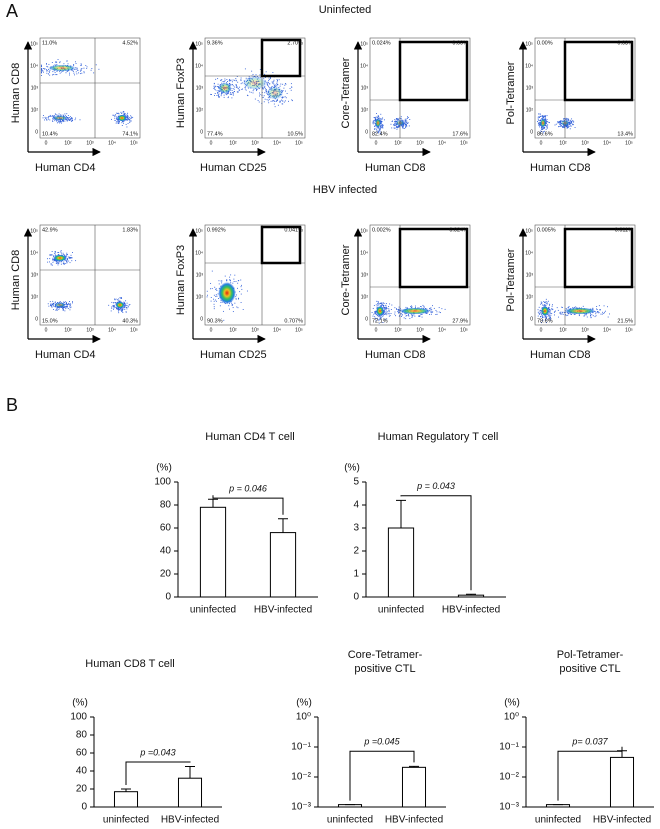 The height and width of the screenshot is (829, 660). What do you see at coordinates (590, 655) in the screenshot?
I see `chart-title: Pol-Tetramer-` at bounding box center [590, 655].